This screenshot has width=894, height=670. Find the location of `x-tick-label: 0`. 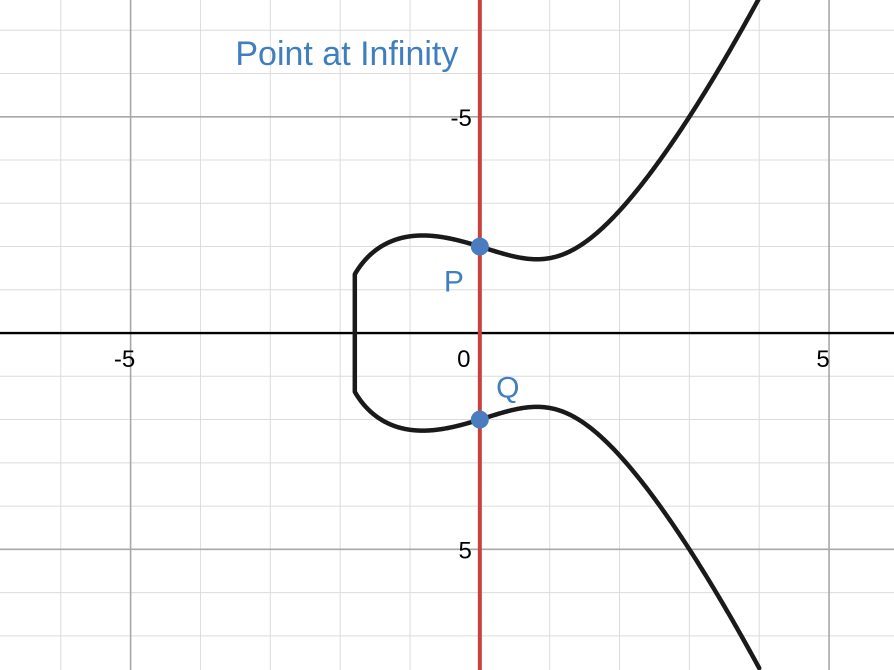

x-tick-label: 0 is located at coordinates (463, 359).